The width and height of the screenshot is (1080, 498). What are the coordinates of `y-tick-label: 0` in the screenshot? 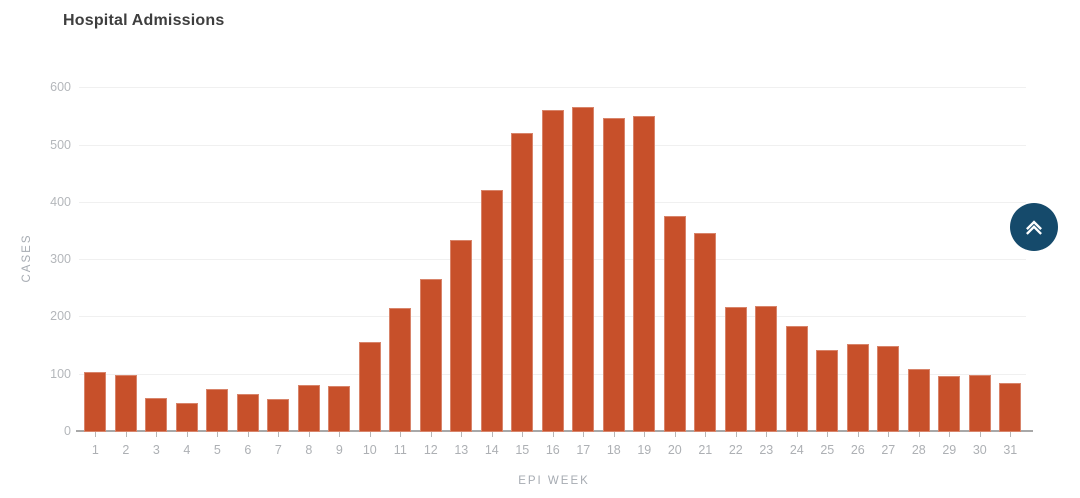 It's located at (67, 431).